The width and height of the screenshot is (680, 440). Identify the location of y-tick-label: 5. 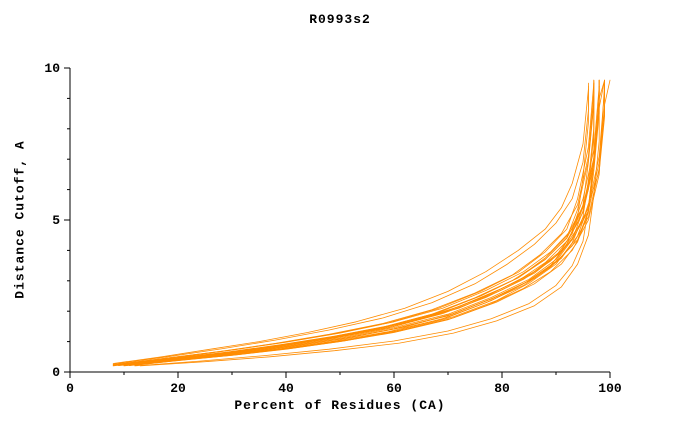
(56, 220).